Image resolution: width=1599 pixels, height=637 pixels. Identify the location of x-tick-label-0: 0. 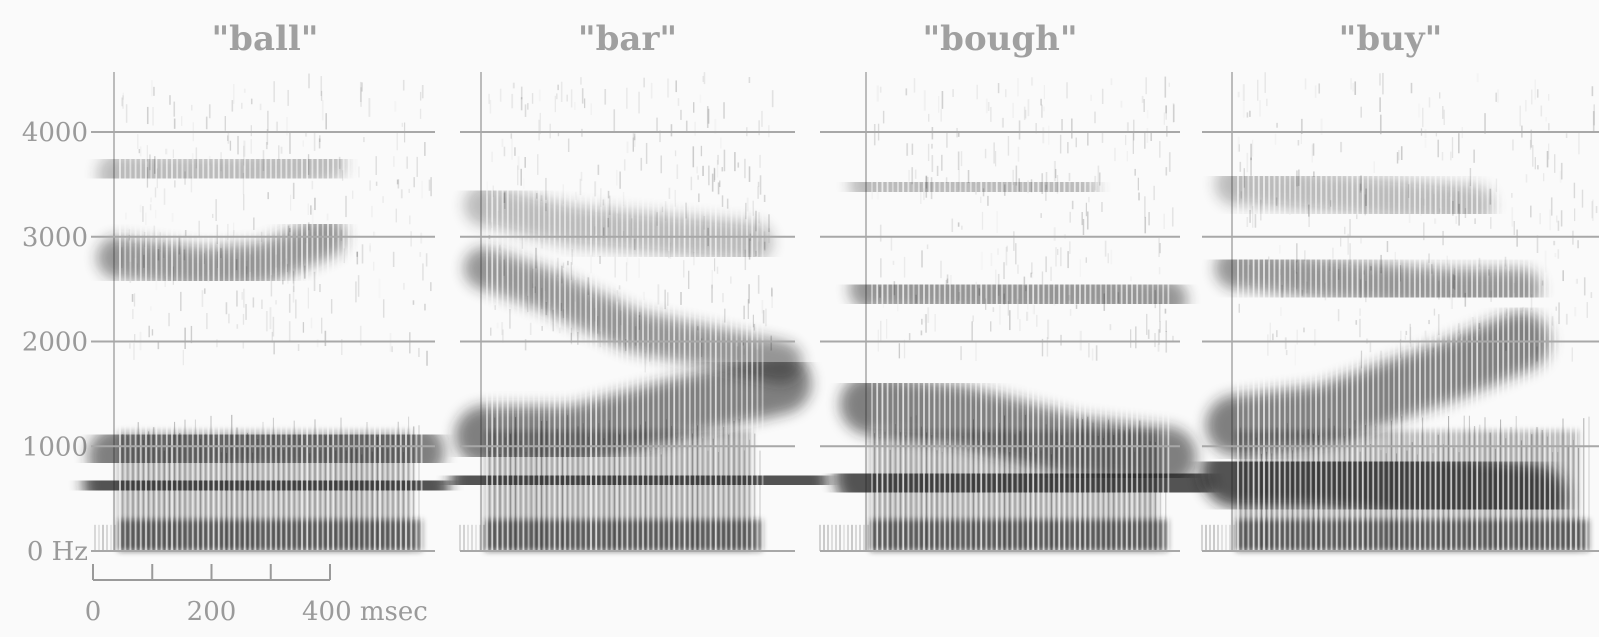
(93, 612).